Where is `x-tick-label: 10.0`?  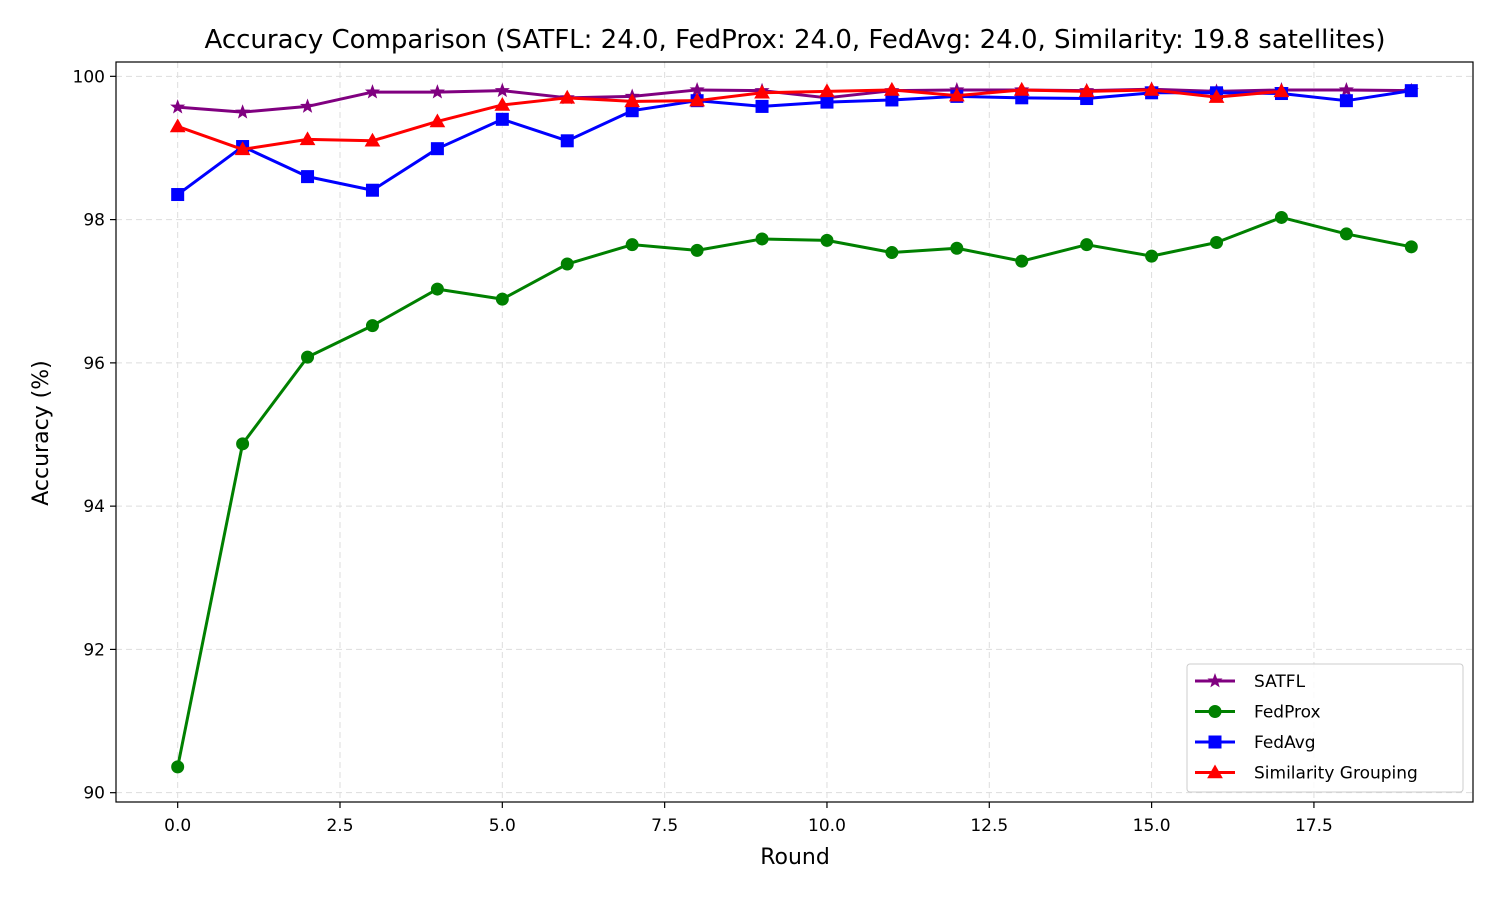
x-tick-label: 10.0 is located at coordinates (827, 826).